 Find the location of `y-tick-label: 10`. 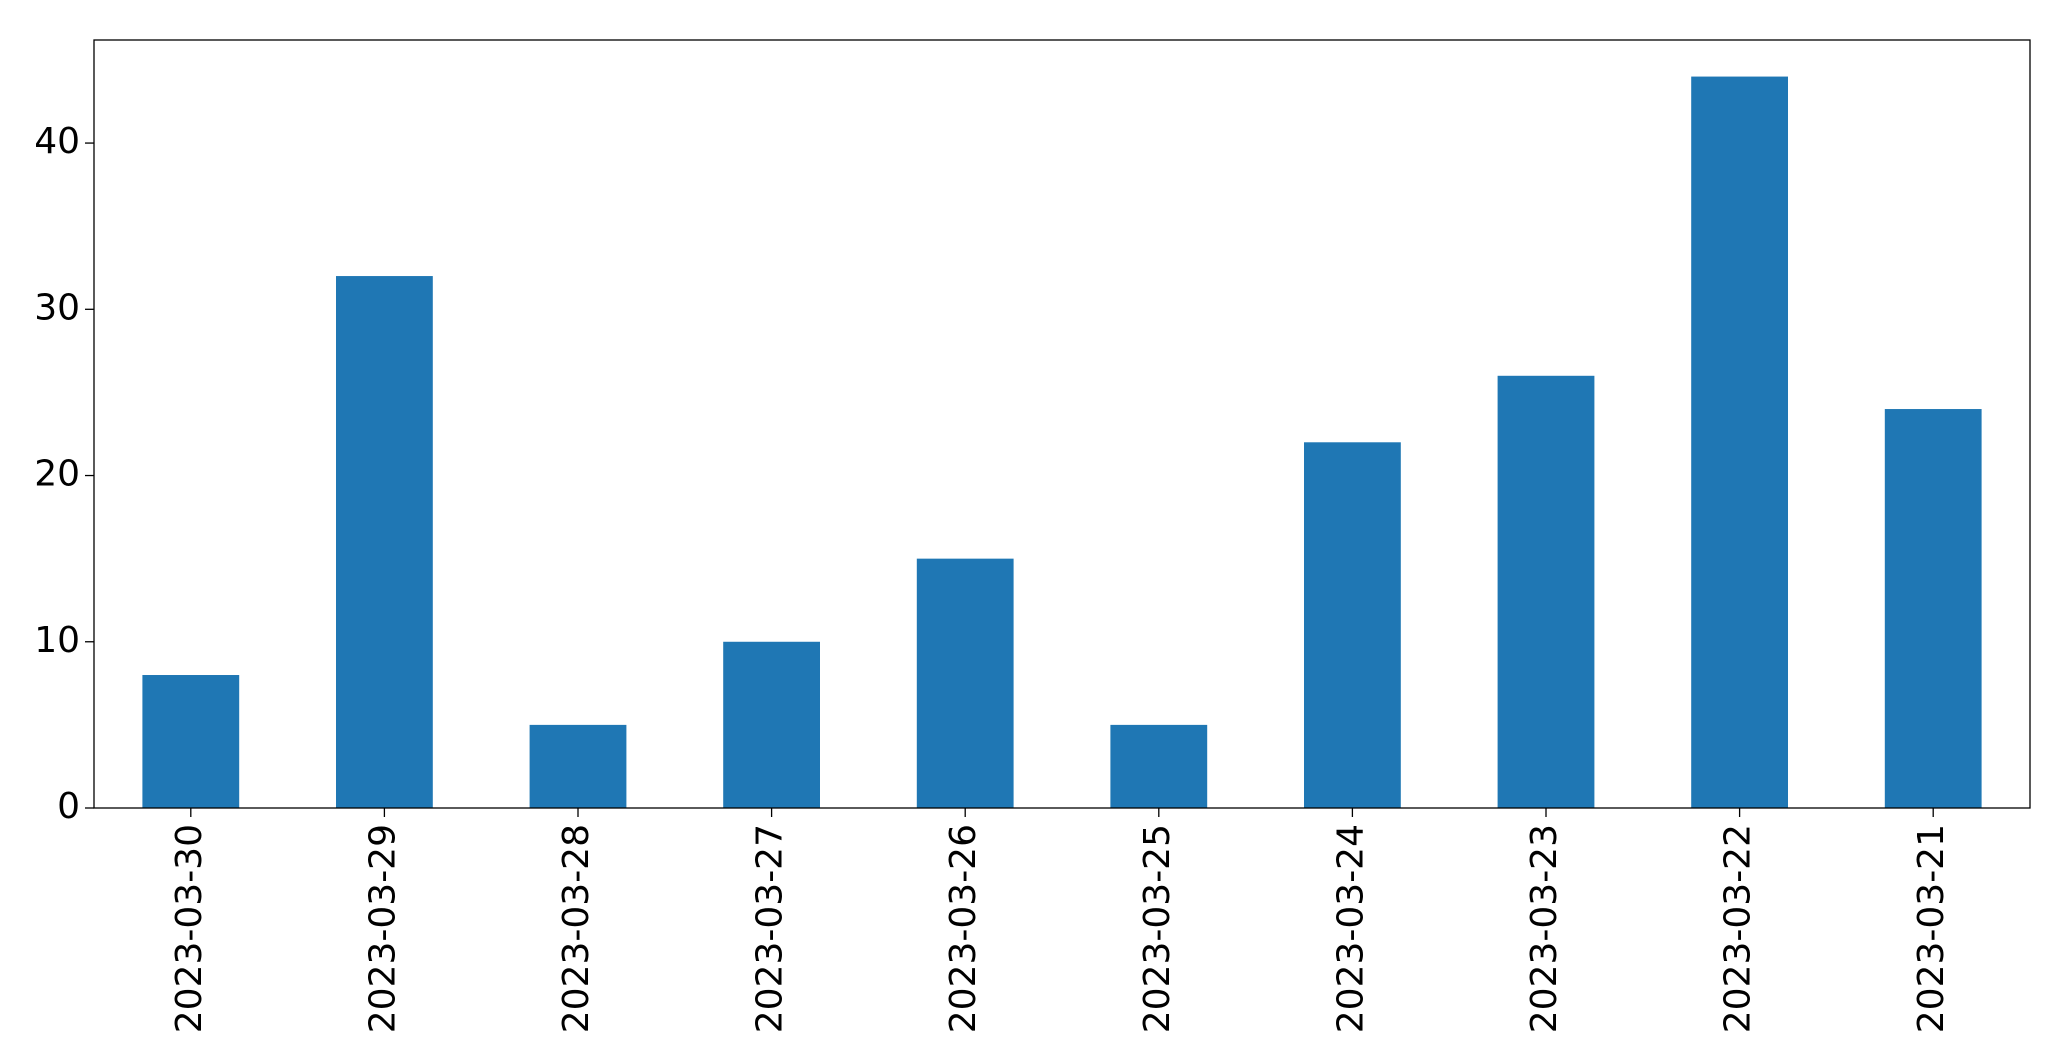

y-tick-label: 10 is located at coordinates (57, 640).